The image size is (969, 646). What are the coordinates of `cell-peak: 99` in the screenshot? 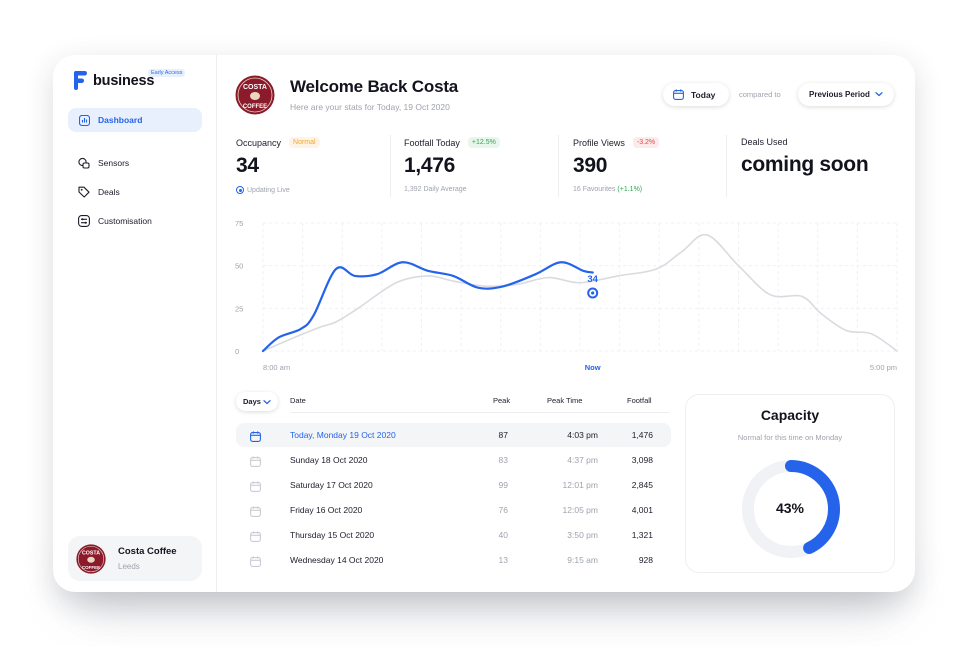 It's located at (503, 485).